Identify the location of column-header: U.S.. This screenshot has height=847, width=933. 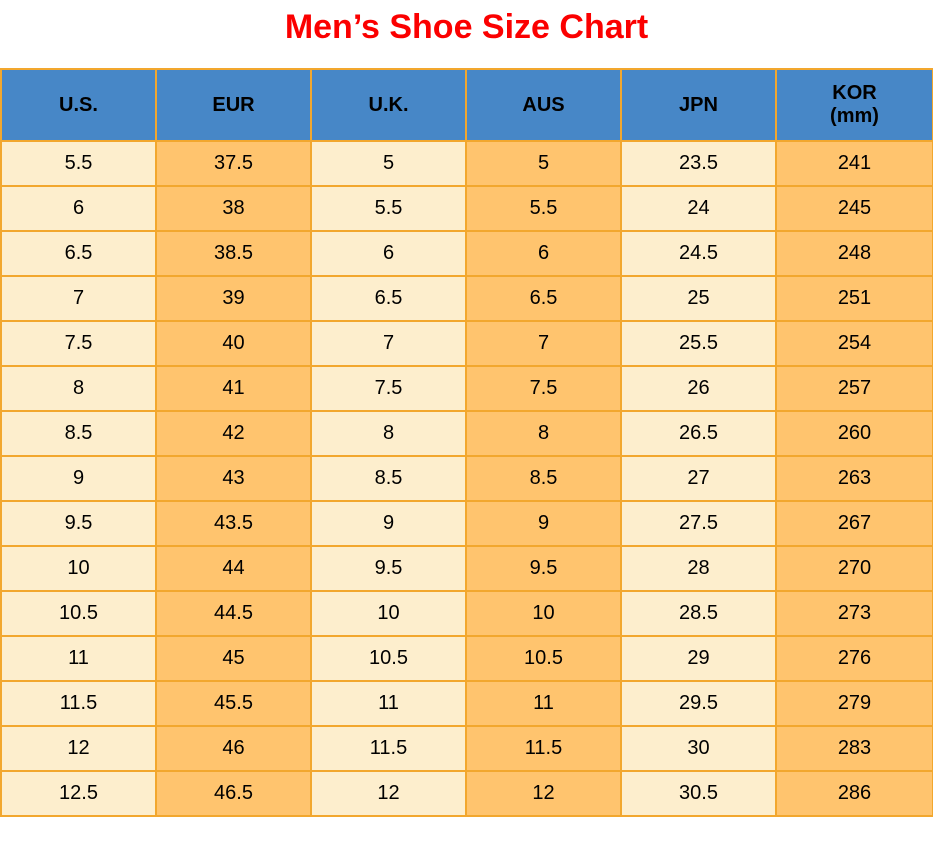
(78, 105).